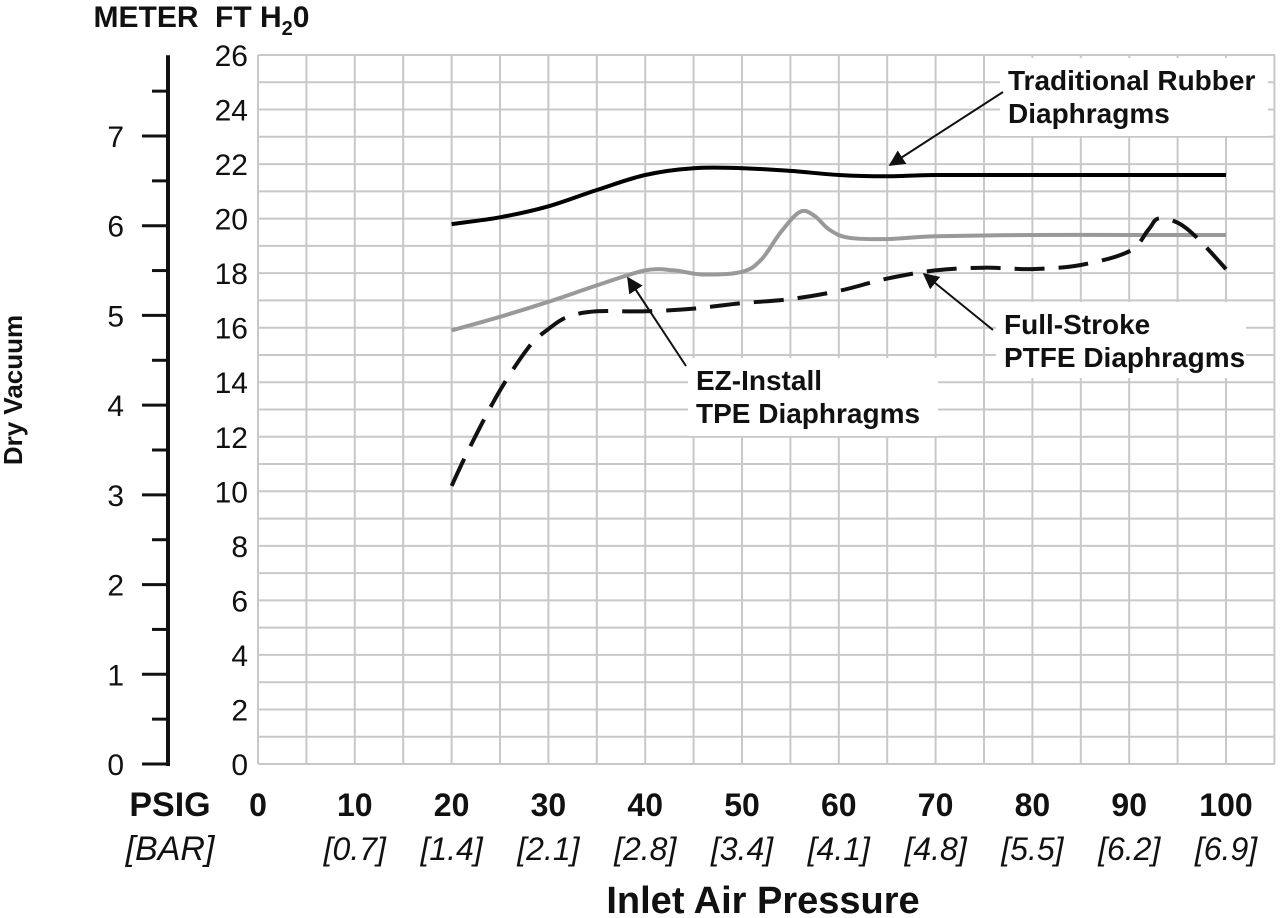 Image resolution: width=1280 pixels, height=918 pixels. What do you see at coordinates (239, 656) in the screenshot?
I see `ft-tick-label: 4` at bounding box center [239, 656].